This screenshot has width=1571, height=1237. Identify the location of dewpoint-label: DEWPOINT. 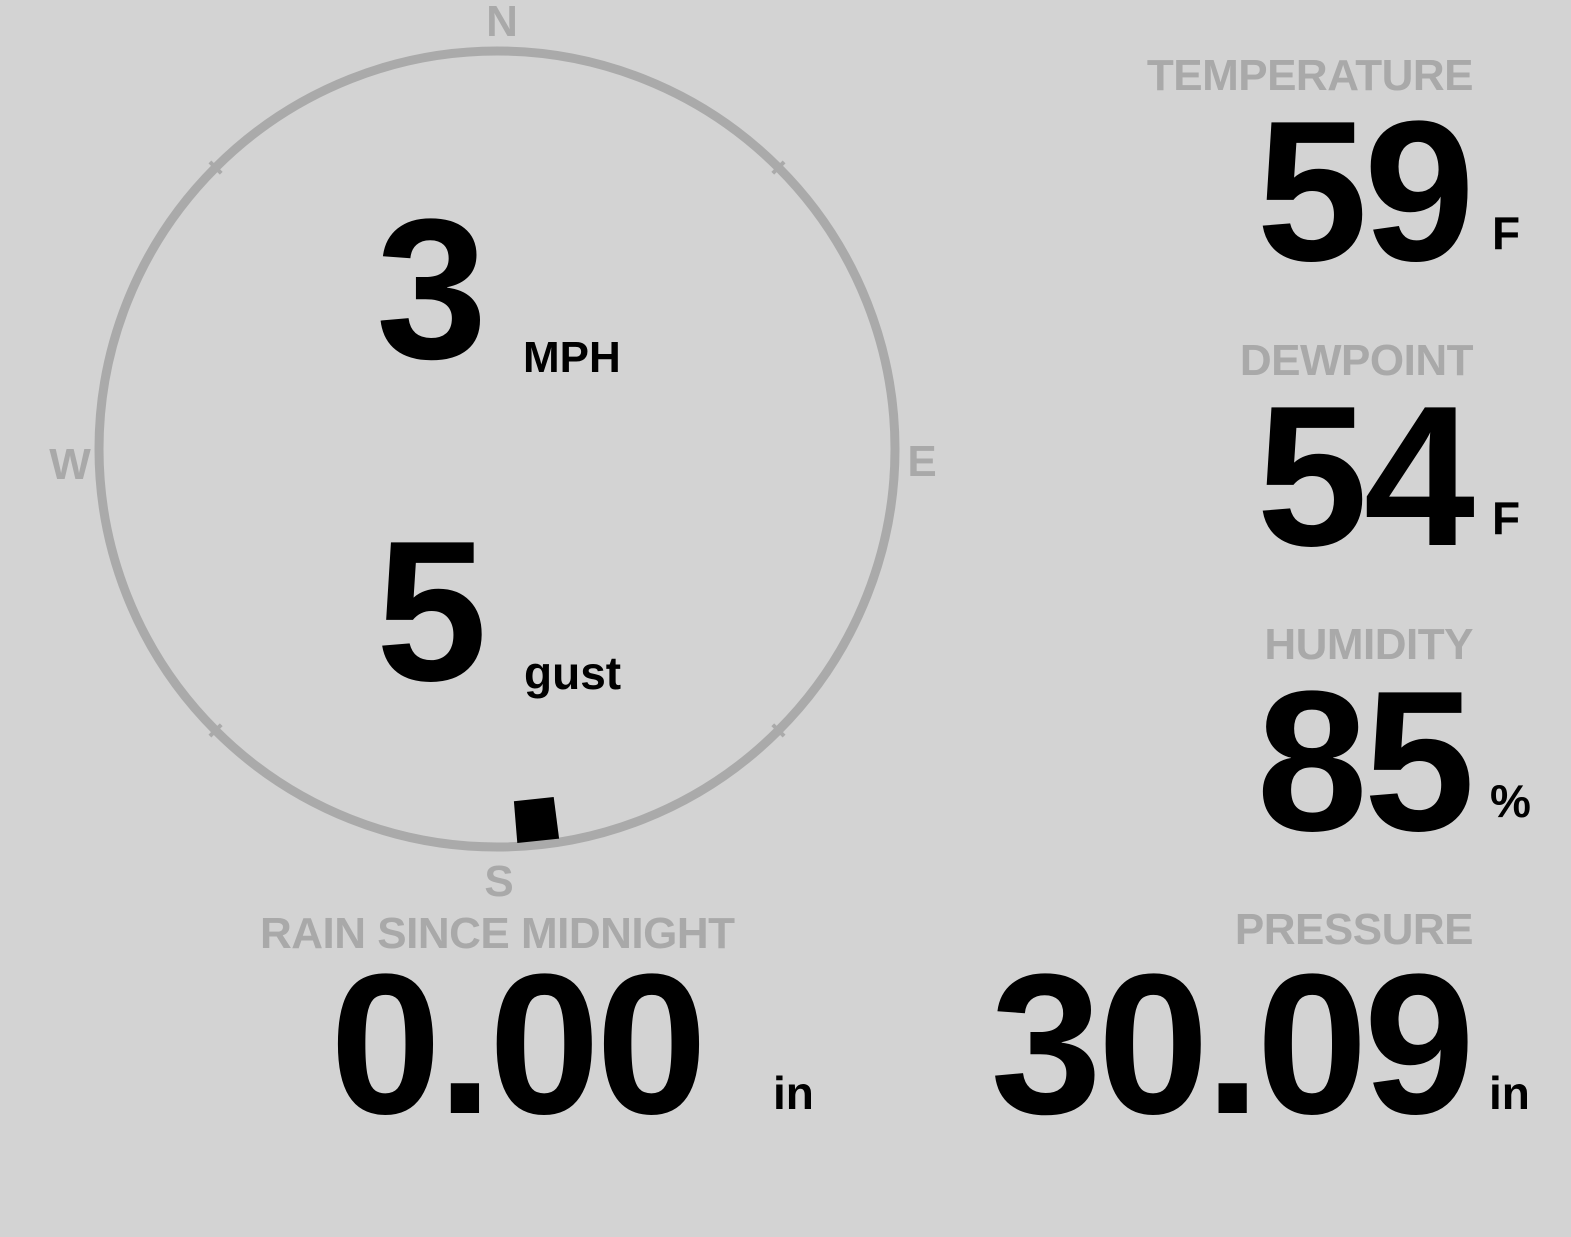
(1356, 360).